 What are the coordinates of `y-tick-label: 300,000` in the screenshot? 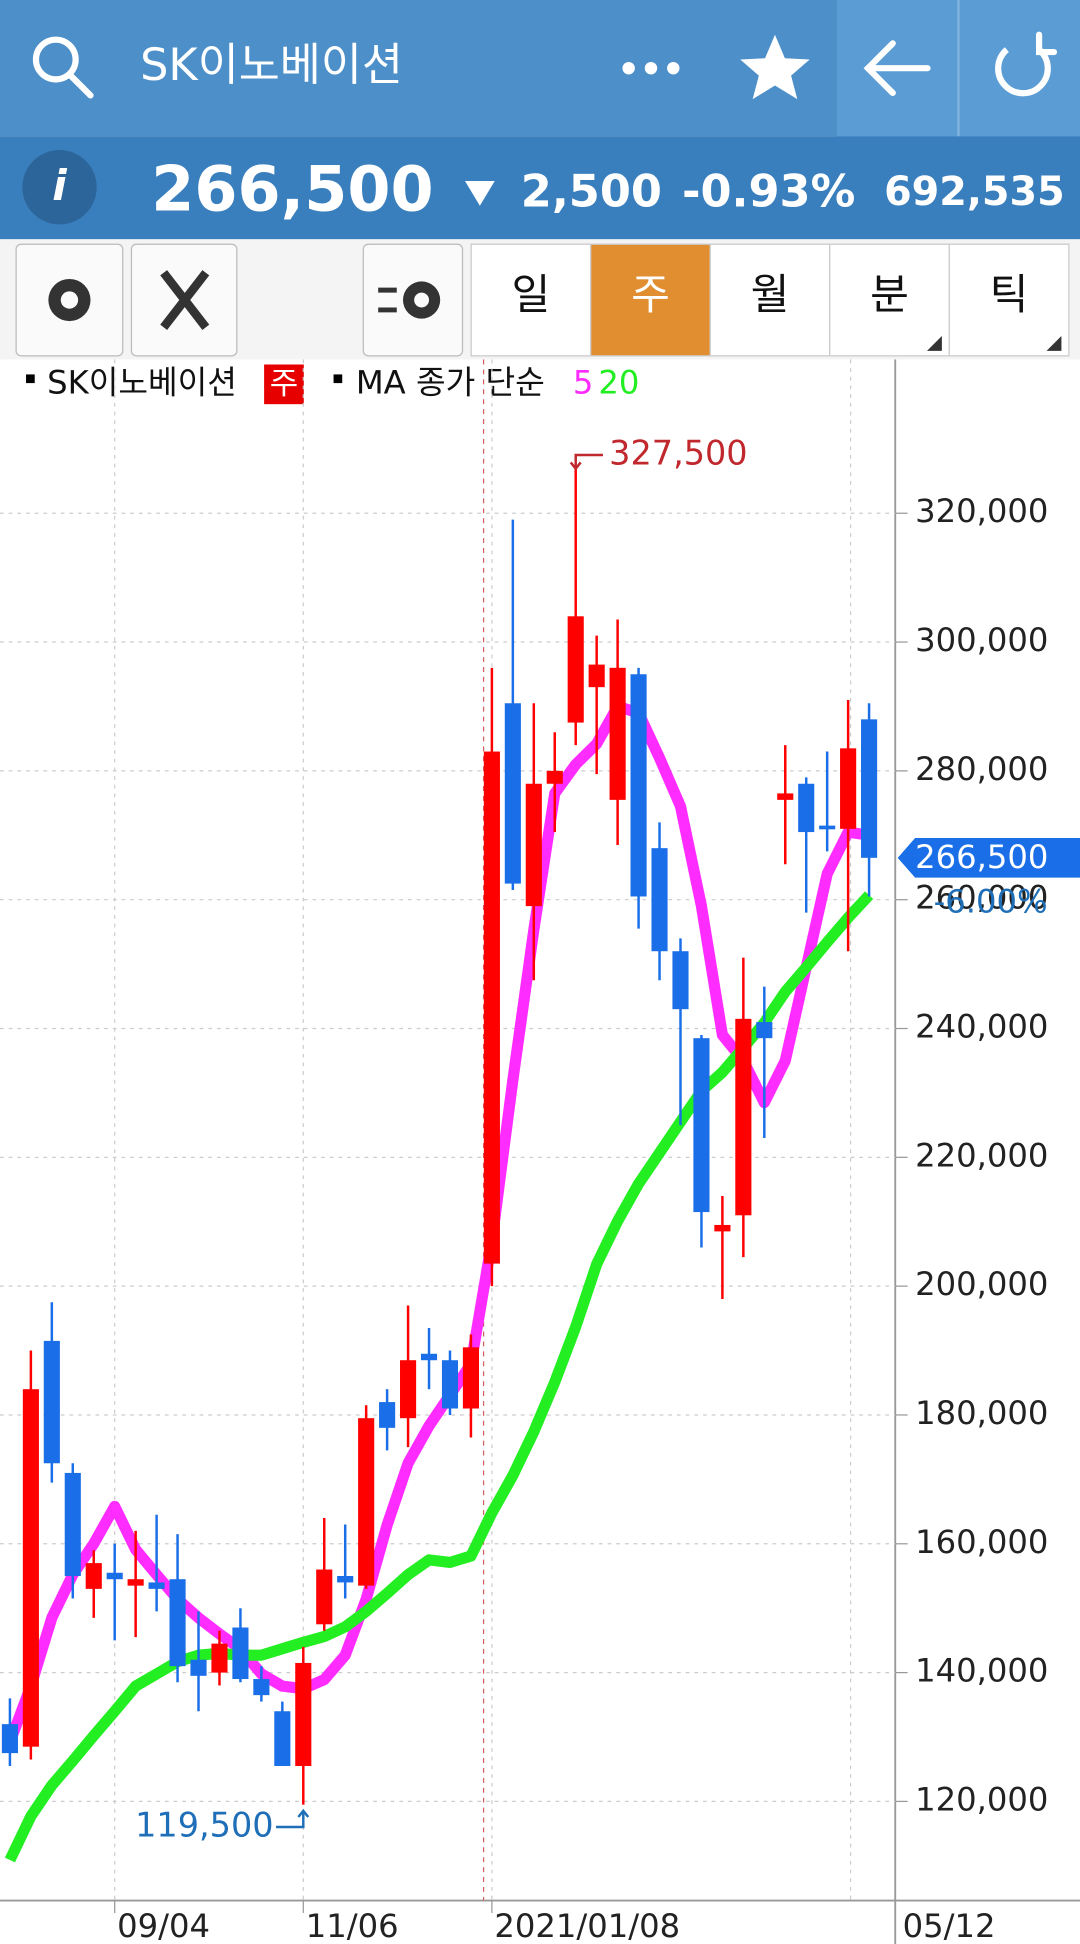 It's located at (981, 640).